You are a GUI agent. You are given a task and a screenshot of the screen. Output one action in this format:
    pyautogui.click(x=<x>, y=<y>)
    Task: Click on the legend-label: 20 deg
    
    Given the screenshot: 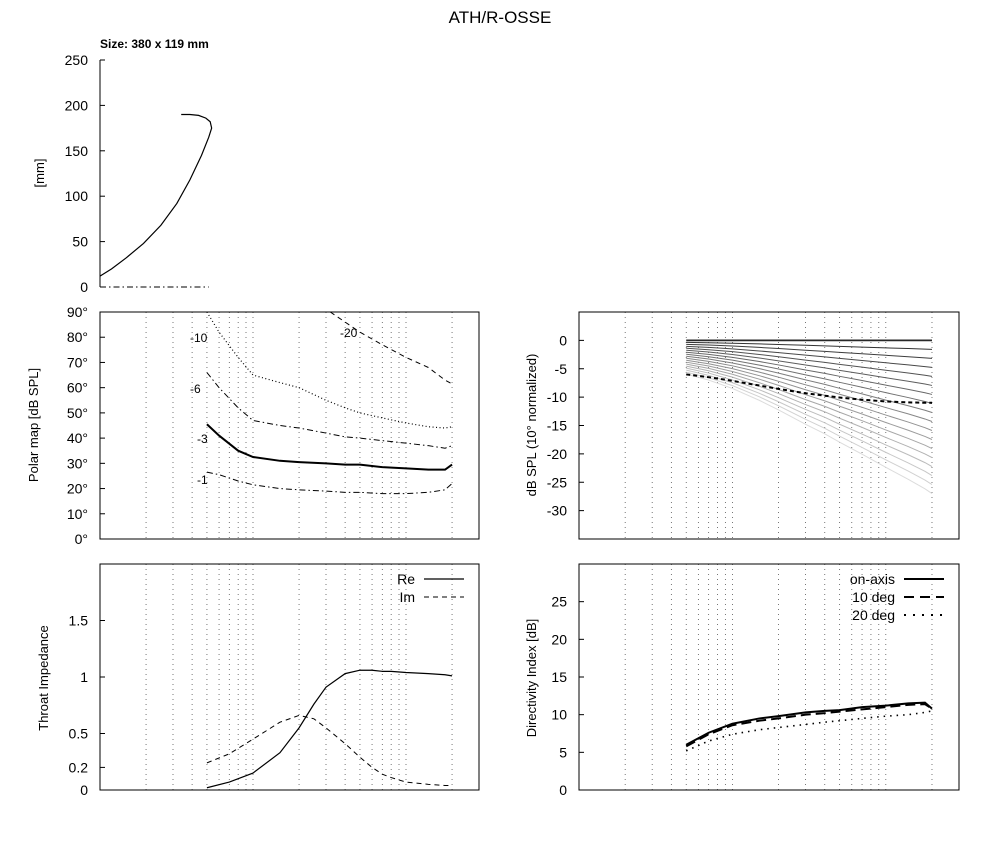 What is the action you would take?
    pyautogui.click(x=873, y=615)
    